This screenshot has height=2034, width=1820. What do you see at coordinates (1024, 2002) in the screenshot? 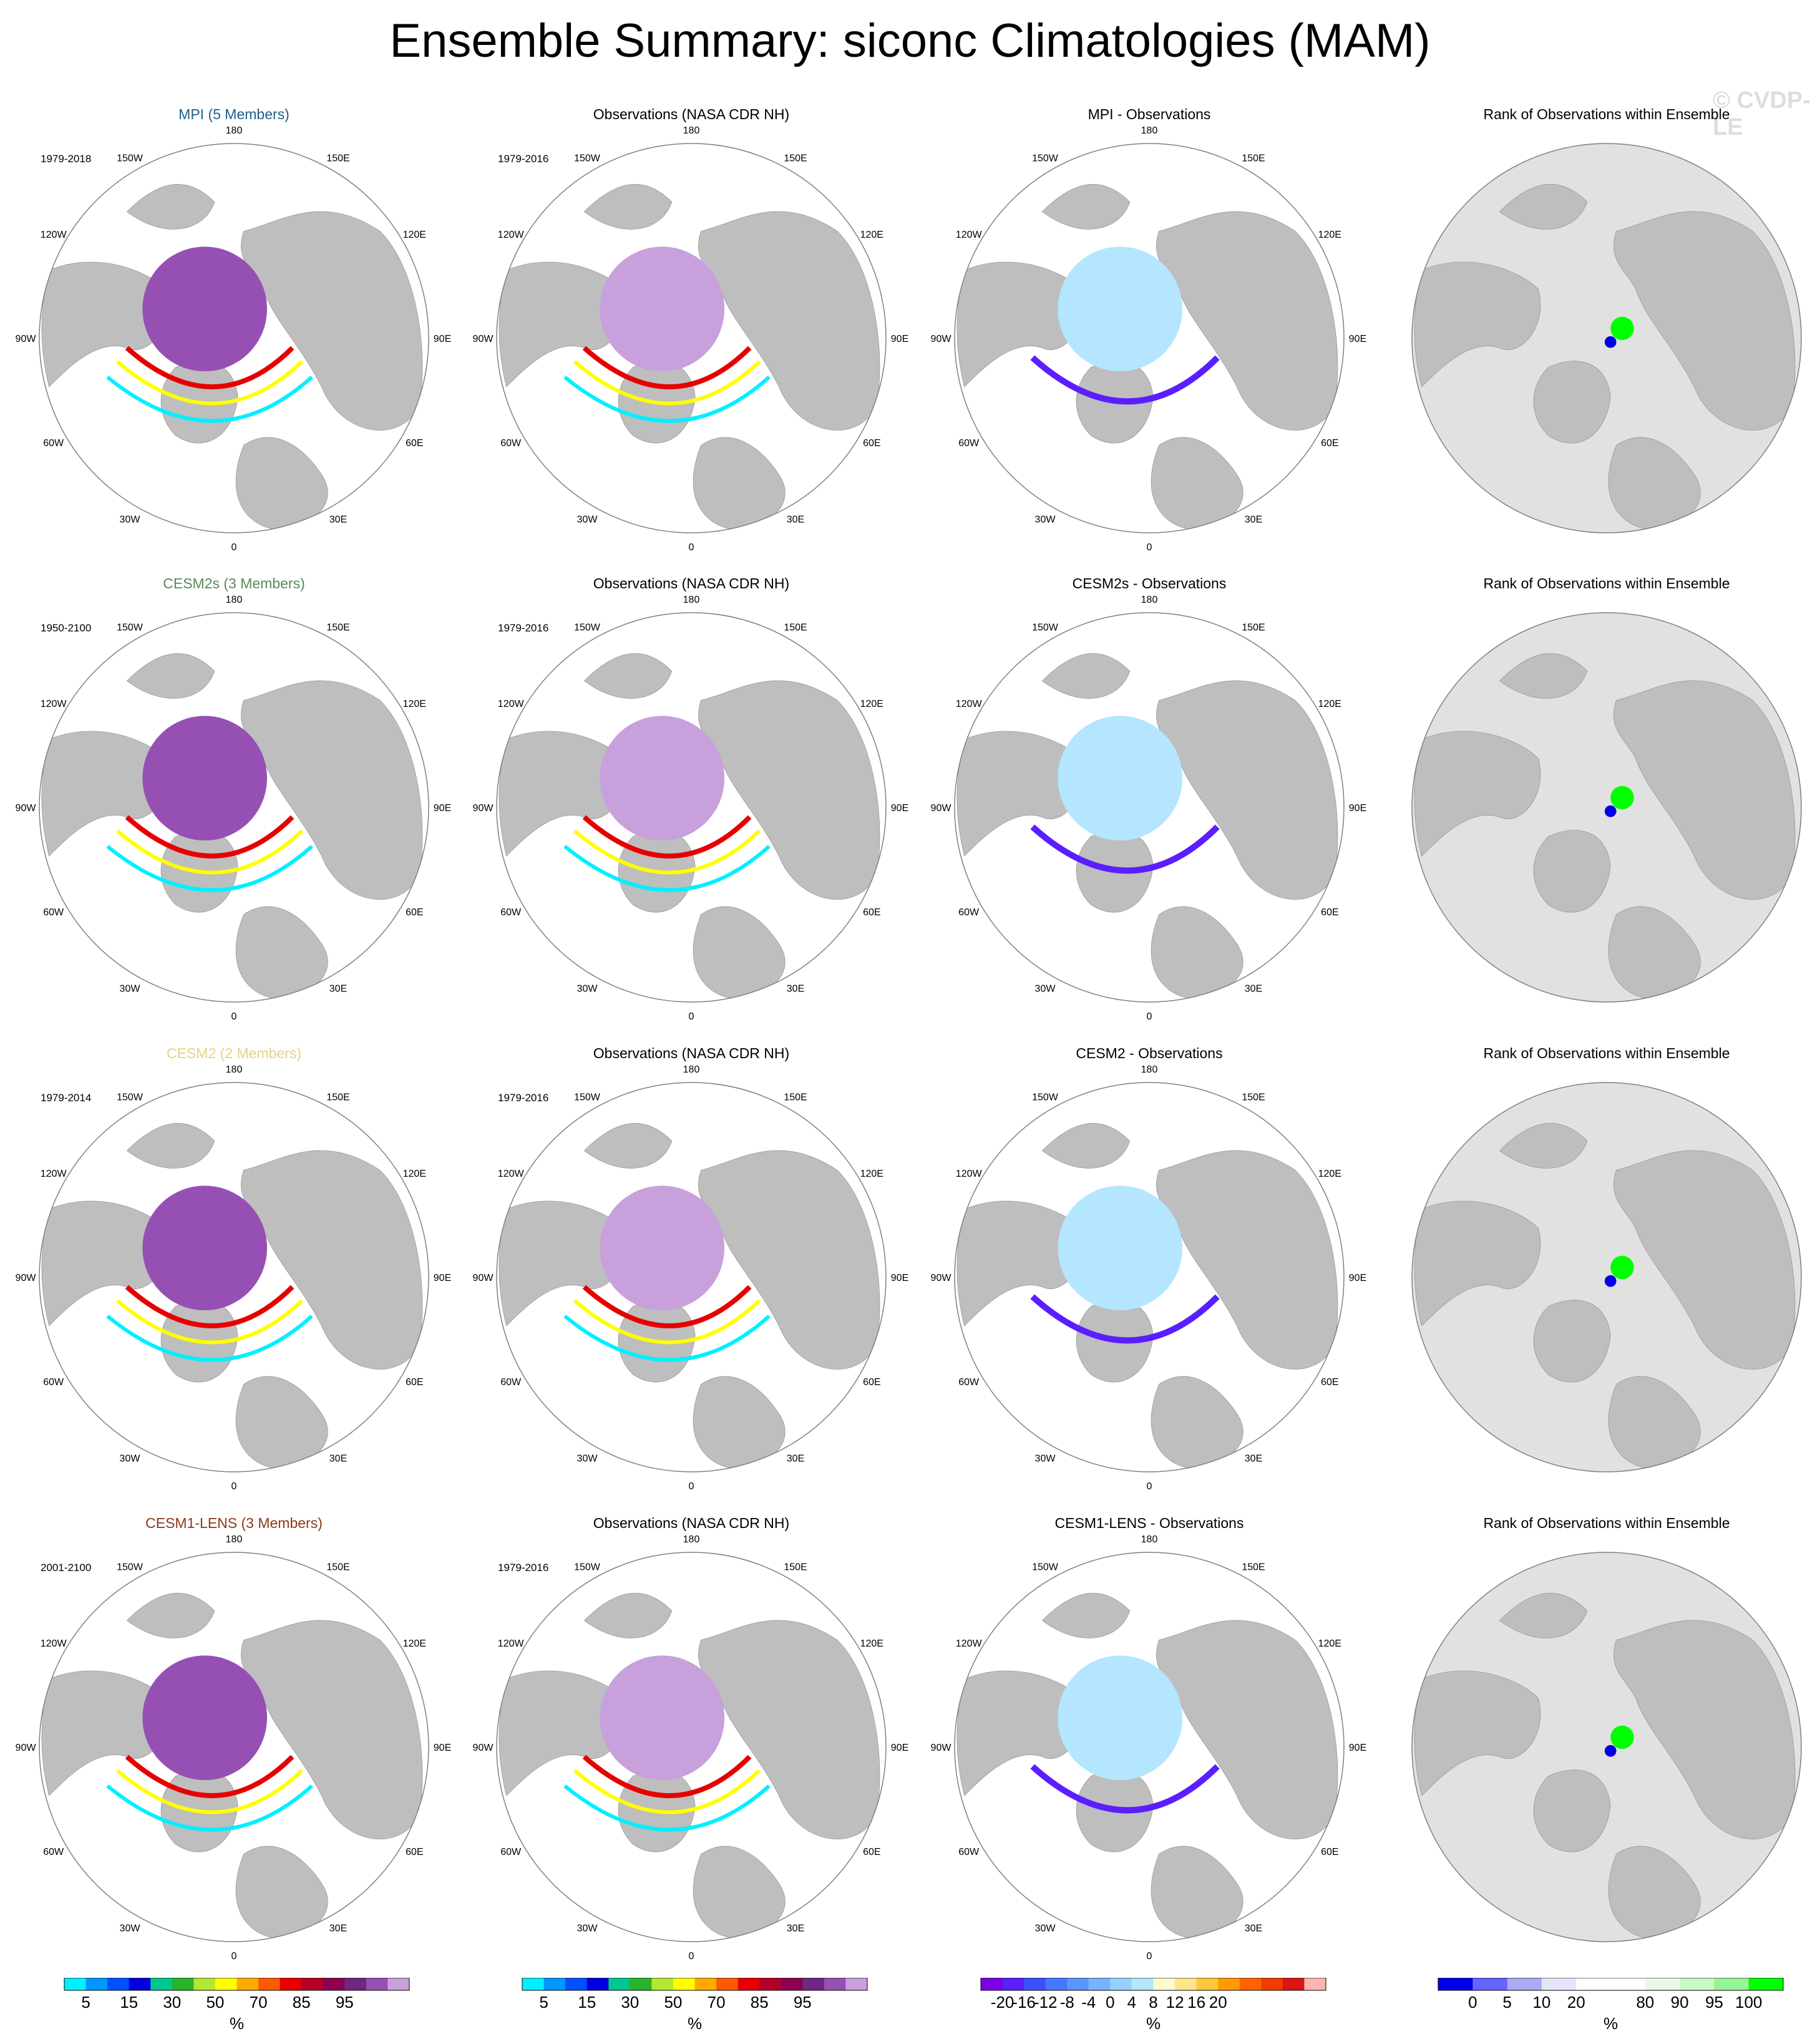
I see `colorbar-tick-label: -16` at bounding box center [1024, 2002].